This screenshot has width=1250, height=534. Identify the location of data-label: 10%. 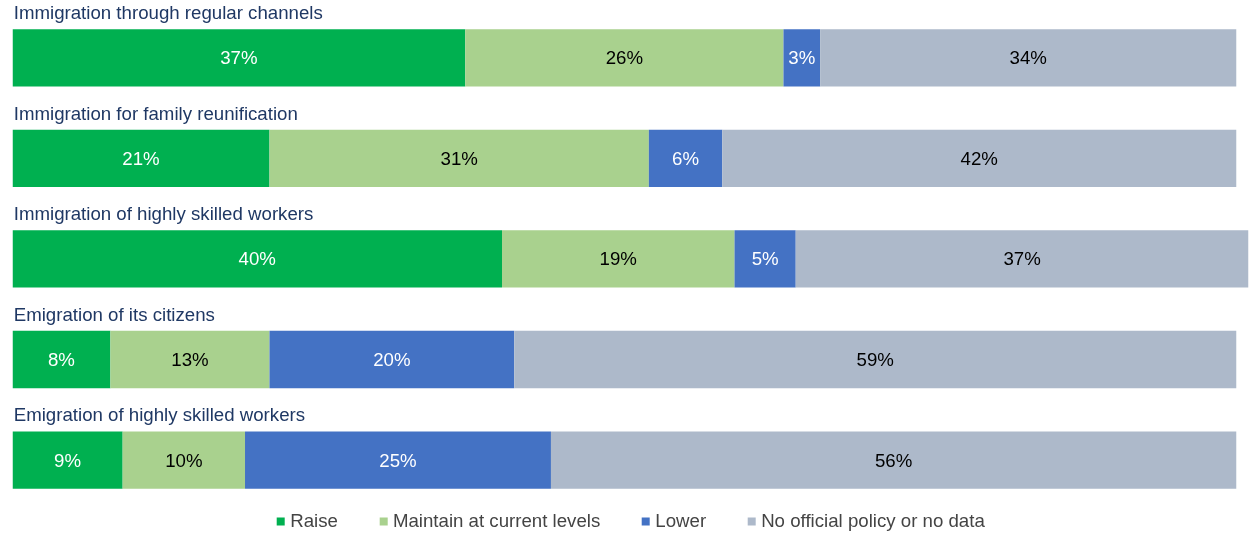
(184, 460).